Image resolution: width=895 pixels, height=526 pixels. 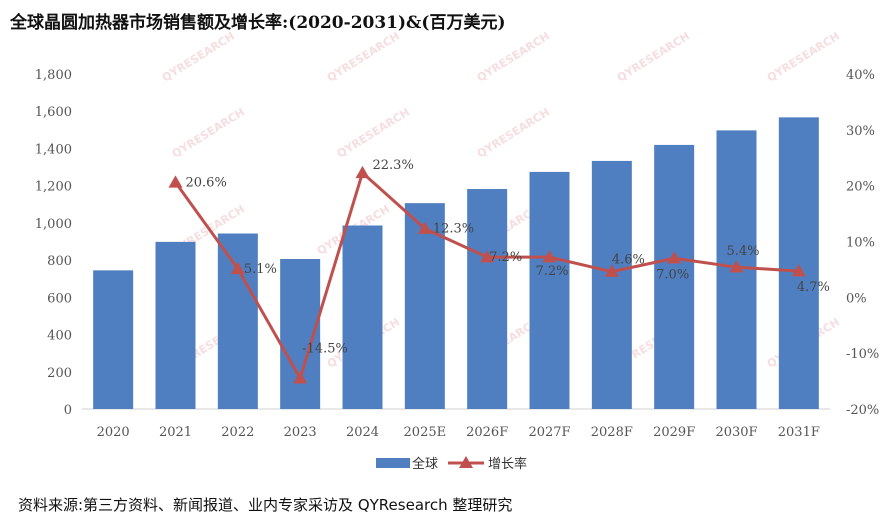 What do you see at coordinates (258, 23) in the screenshot?
I see `chart-title: 全球晶圆加热器市场销售额及增长率:(2020-2031)&(百万美元)` at bounding box center [258, 23].